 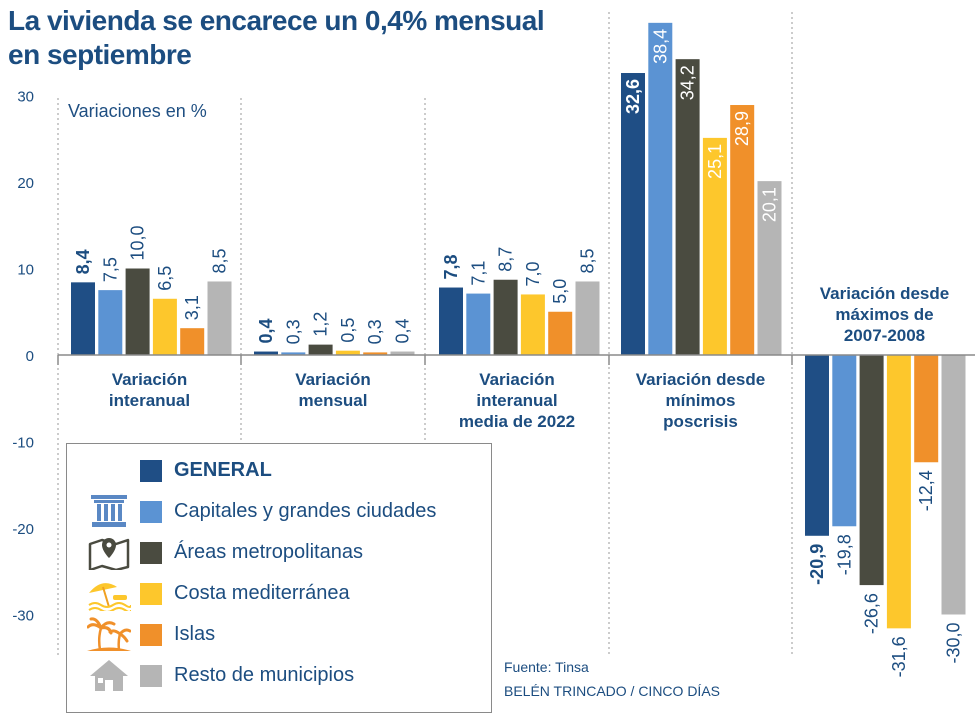 What do you see at coordinates (151, 594) in the screenshot?
I see `legend-swatch-costa` at bounding box center [151, 594].